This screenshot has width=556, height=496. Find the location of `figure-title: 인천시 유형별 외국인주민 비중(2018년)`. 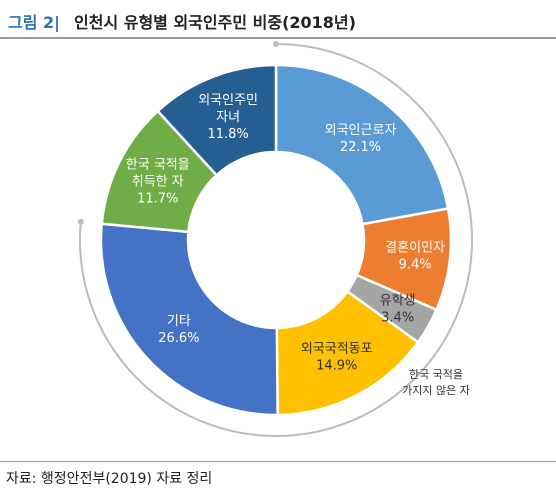

figure-title: 인천시 유형별 외국인주민 비중(2018년) is located at coordinates (215, 22).